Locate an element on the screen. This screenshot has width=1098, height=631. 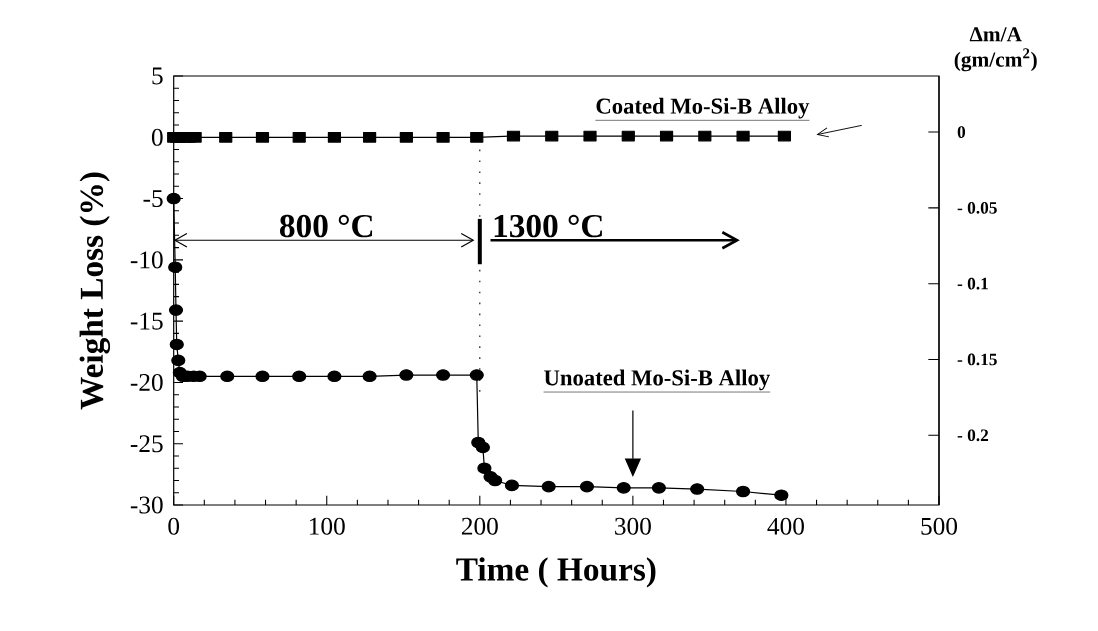
y-tick-label: -30 is located at coordinates (146, 505).